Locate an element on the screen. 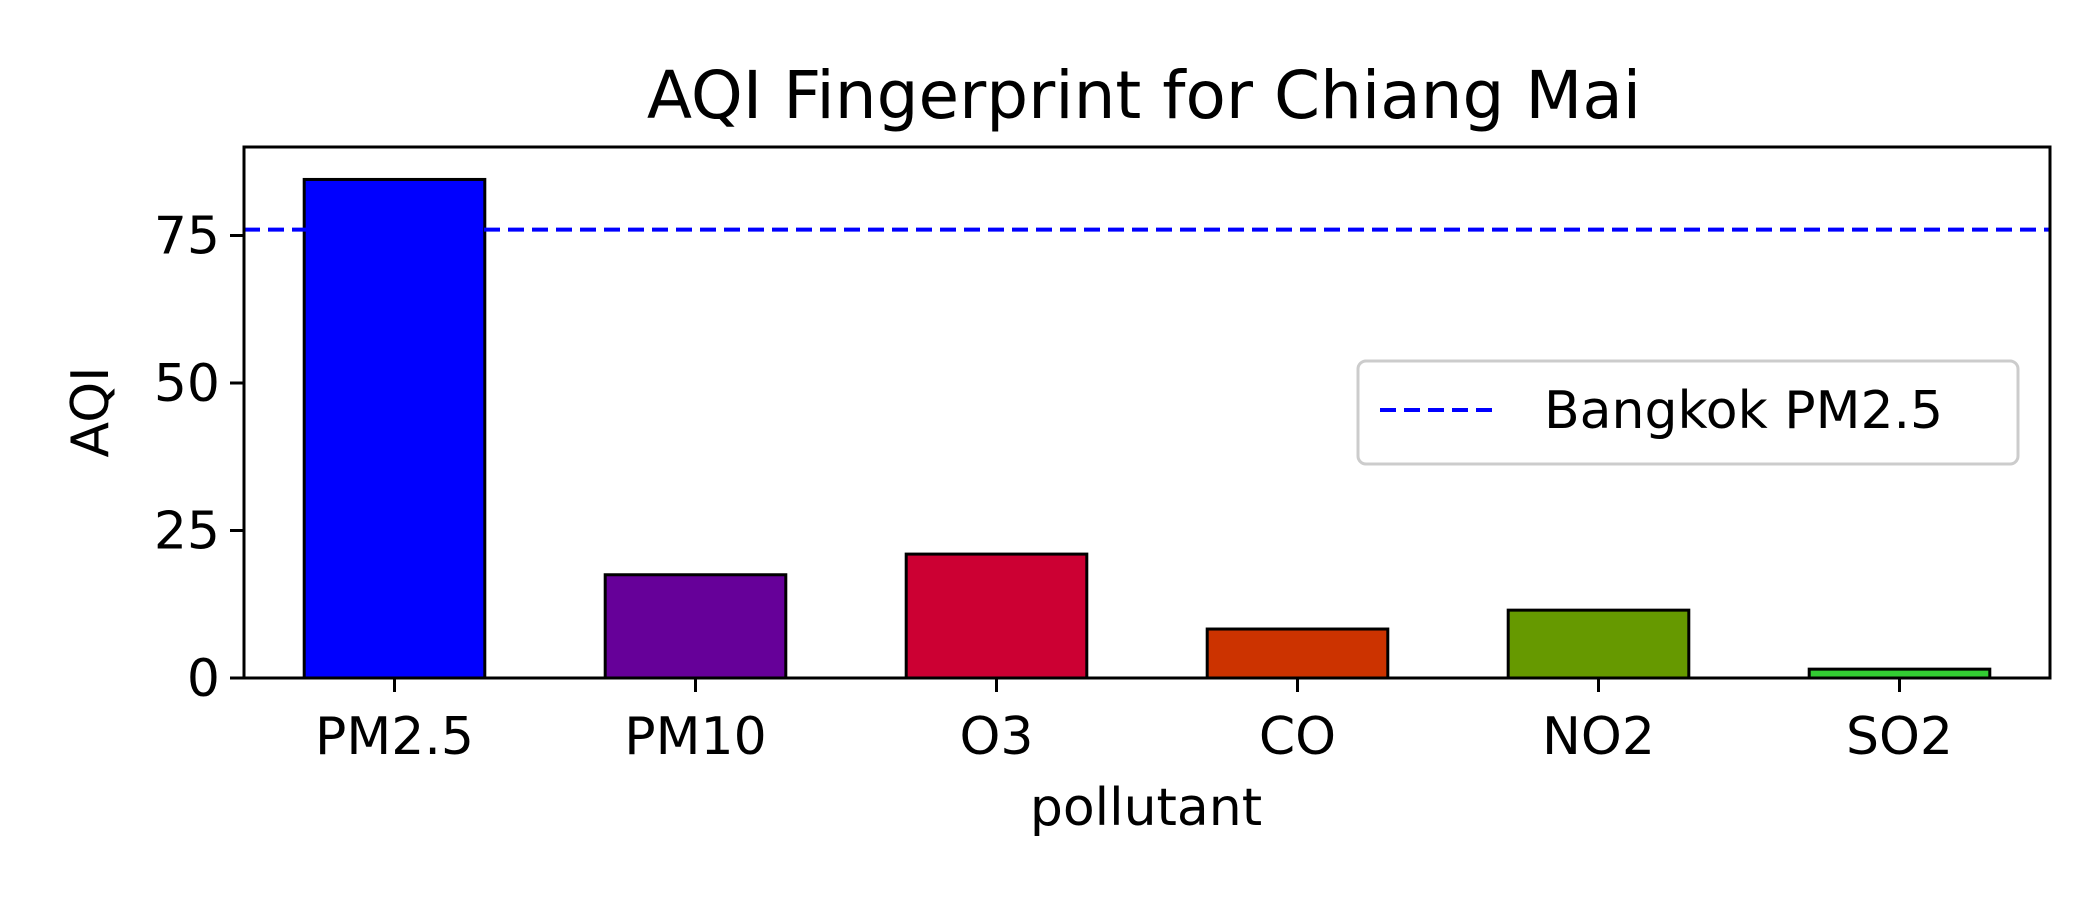 The height and width of the screenshot is (900, 2100). x-tick-label: PM10 is located at coordinates (695, 737).